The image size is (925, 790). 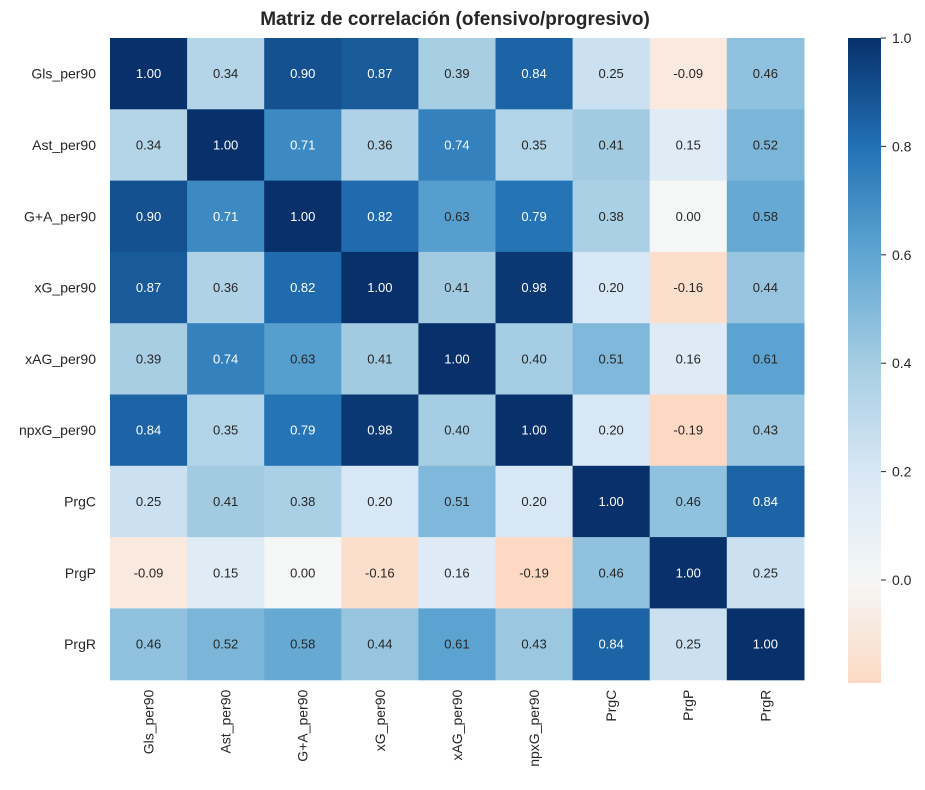 I want to click on heatmap-cell-xg-per90-prgr, so click(x=765, y=287).